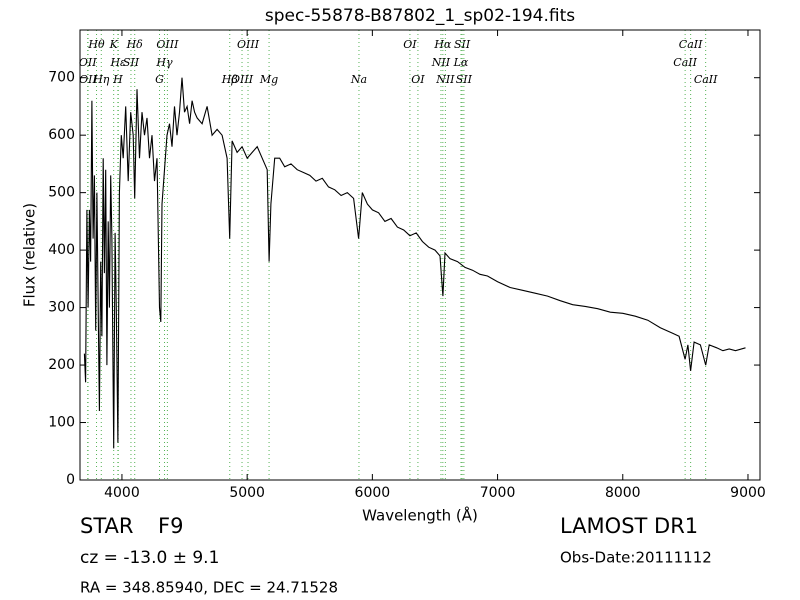 This screenshot has height=600, width=800. I want to click on x-tick-label: 6000, so click(373, 493).